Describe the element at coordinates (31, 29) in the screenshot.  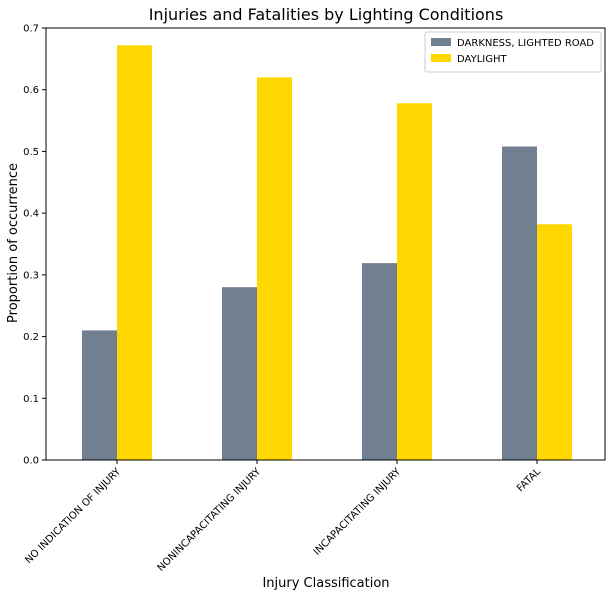
I see `y-tick-label-7: 0.7` at that location.